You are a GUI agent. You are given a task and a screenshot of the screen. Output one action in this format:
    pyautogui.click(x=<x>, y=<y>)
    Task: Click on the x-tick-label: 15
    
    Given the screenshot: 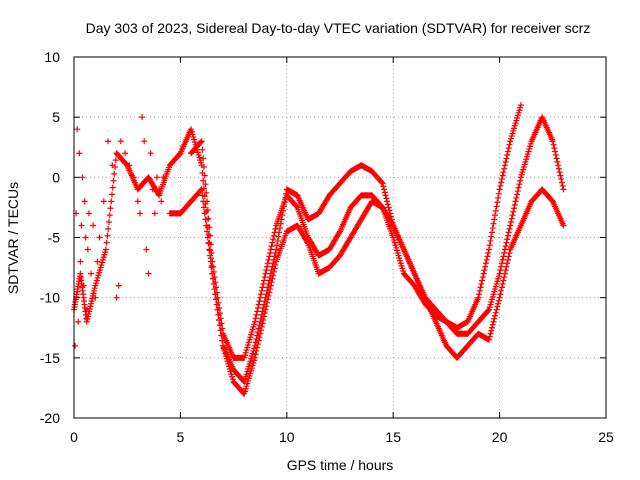 What is the action you would take?
    pyautogui.click(x=393, y=437)
    